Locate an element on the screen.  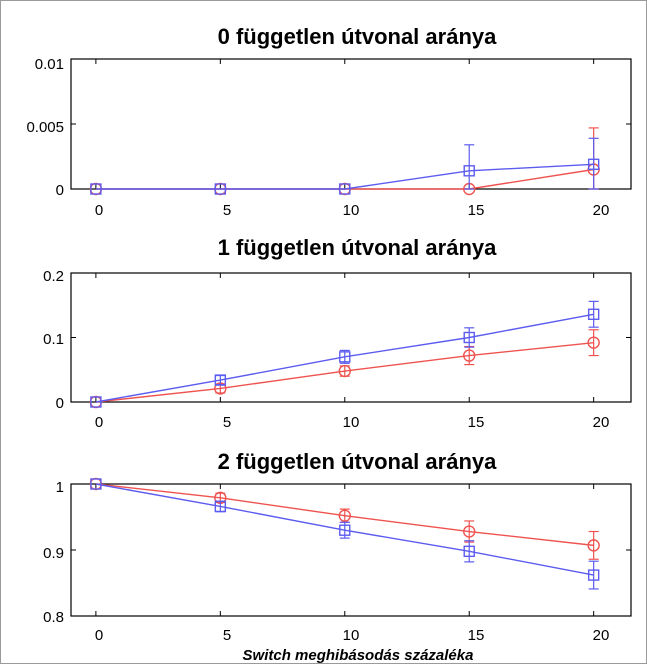
chart-title: 1 független útvonal aránya is located at coordinates (357, 247).